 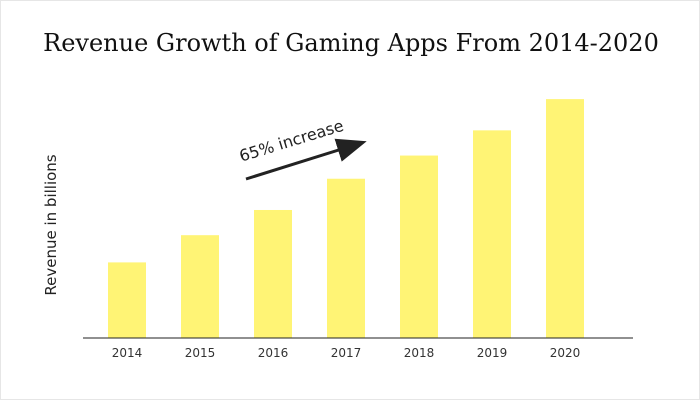 I want to click on bar-2018, so click(x=419, y=246).